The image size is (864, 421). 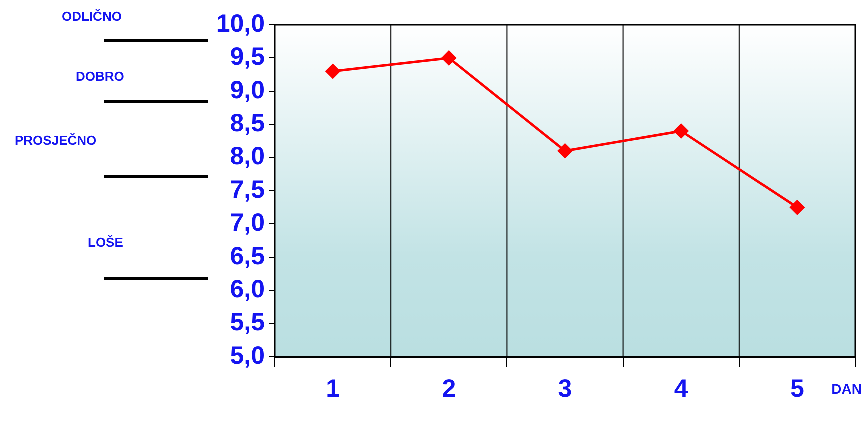 I want to click on y-tick-label: 9,0, so click(x=247, y=90).